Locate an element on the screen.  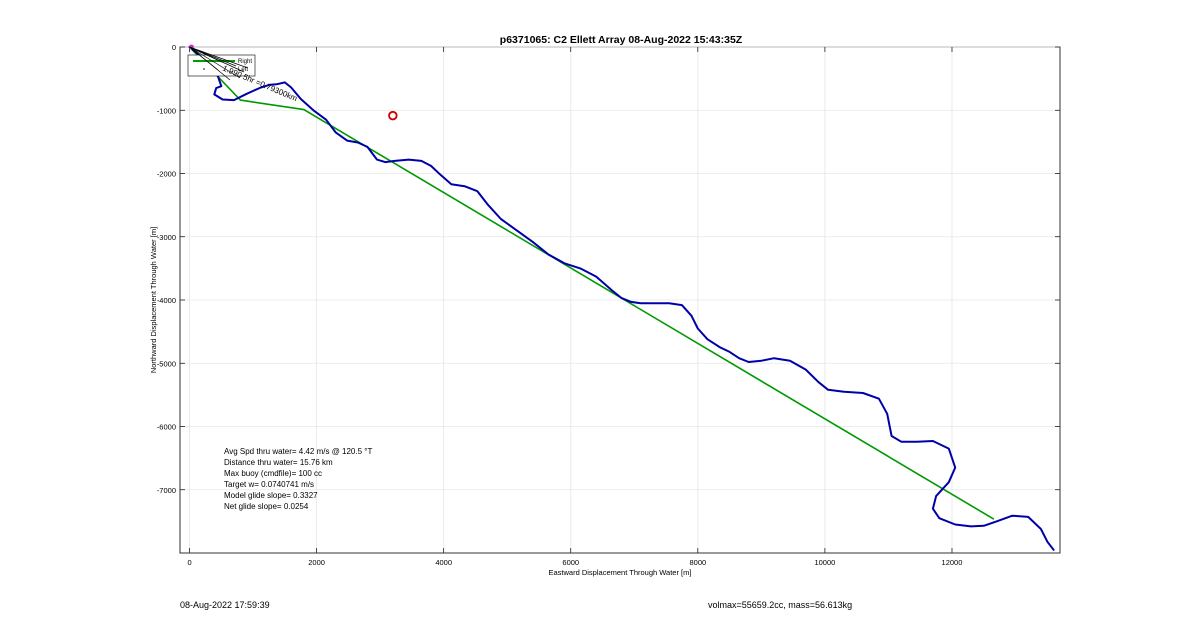
direction-fan is located at coordinates (219, 63).